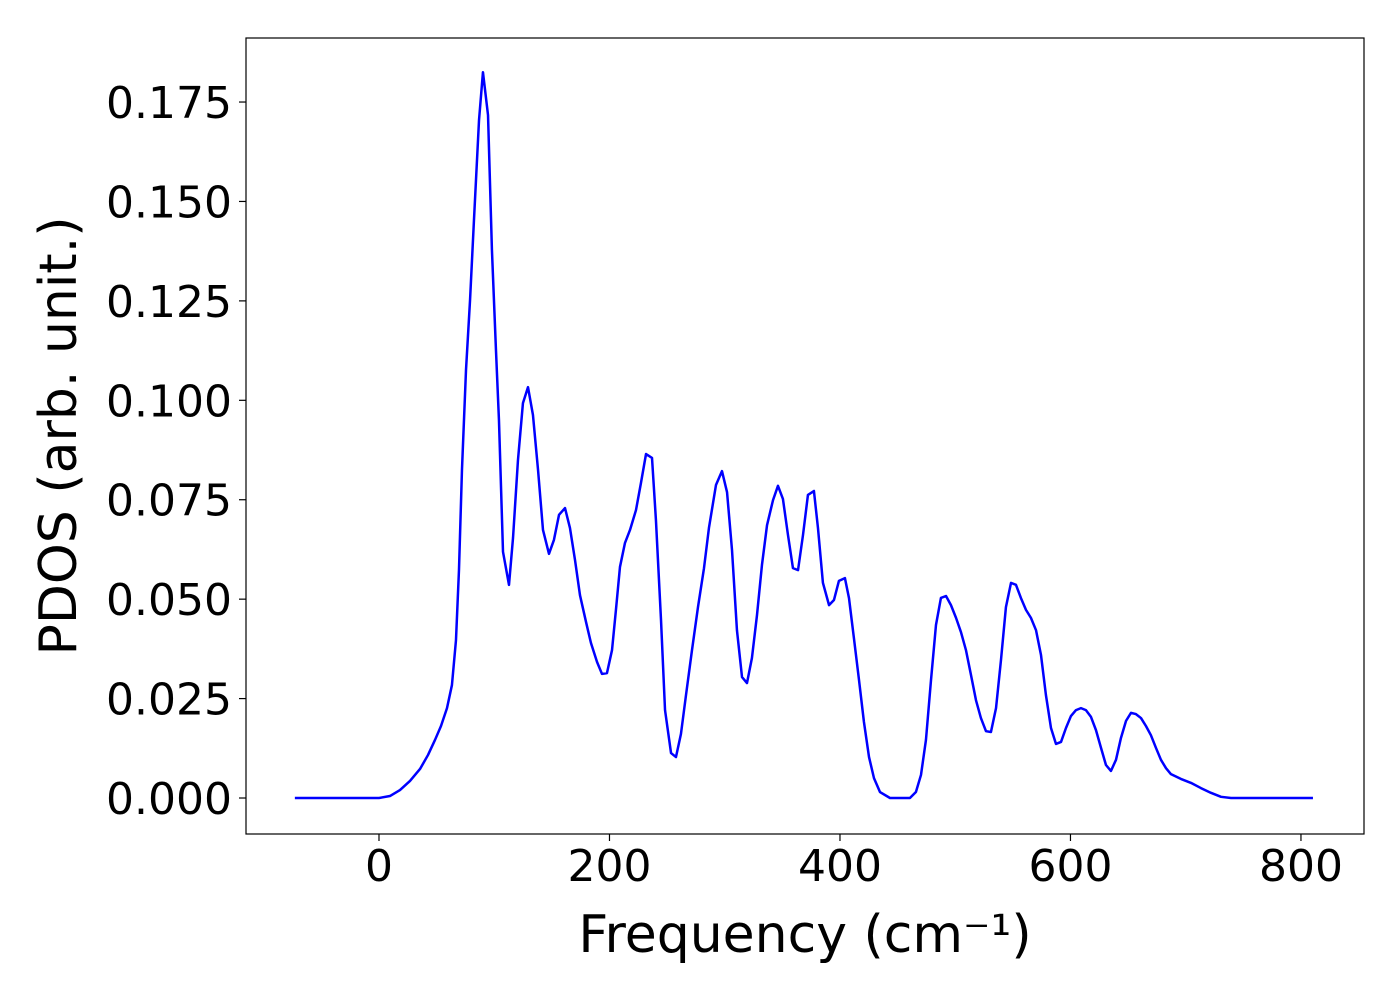 Image resolution: width=1400 pixels, height=1000 pixels. What do you see at coordinates (59, 435) in the screenshot?
I see `y-axis-label: PDOS (arb. unit.)` at bounding box center [59, 435].